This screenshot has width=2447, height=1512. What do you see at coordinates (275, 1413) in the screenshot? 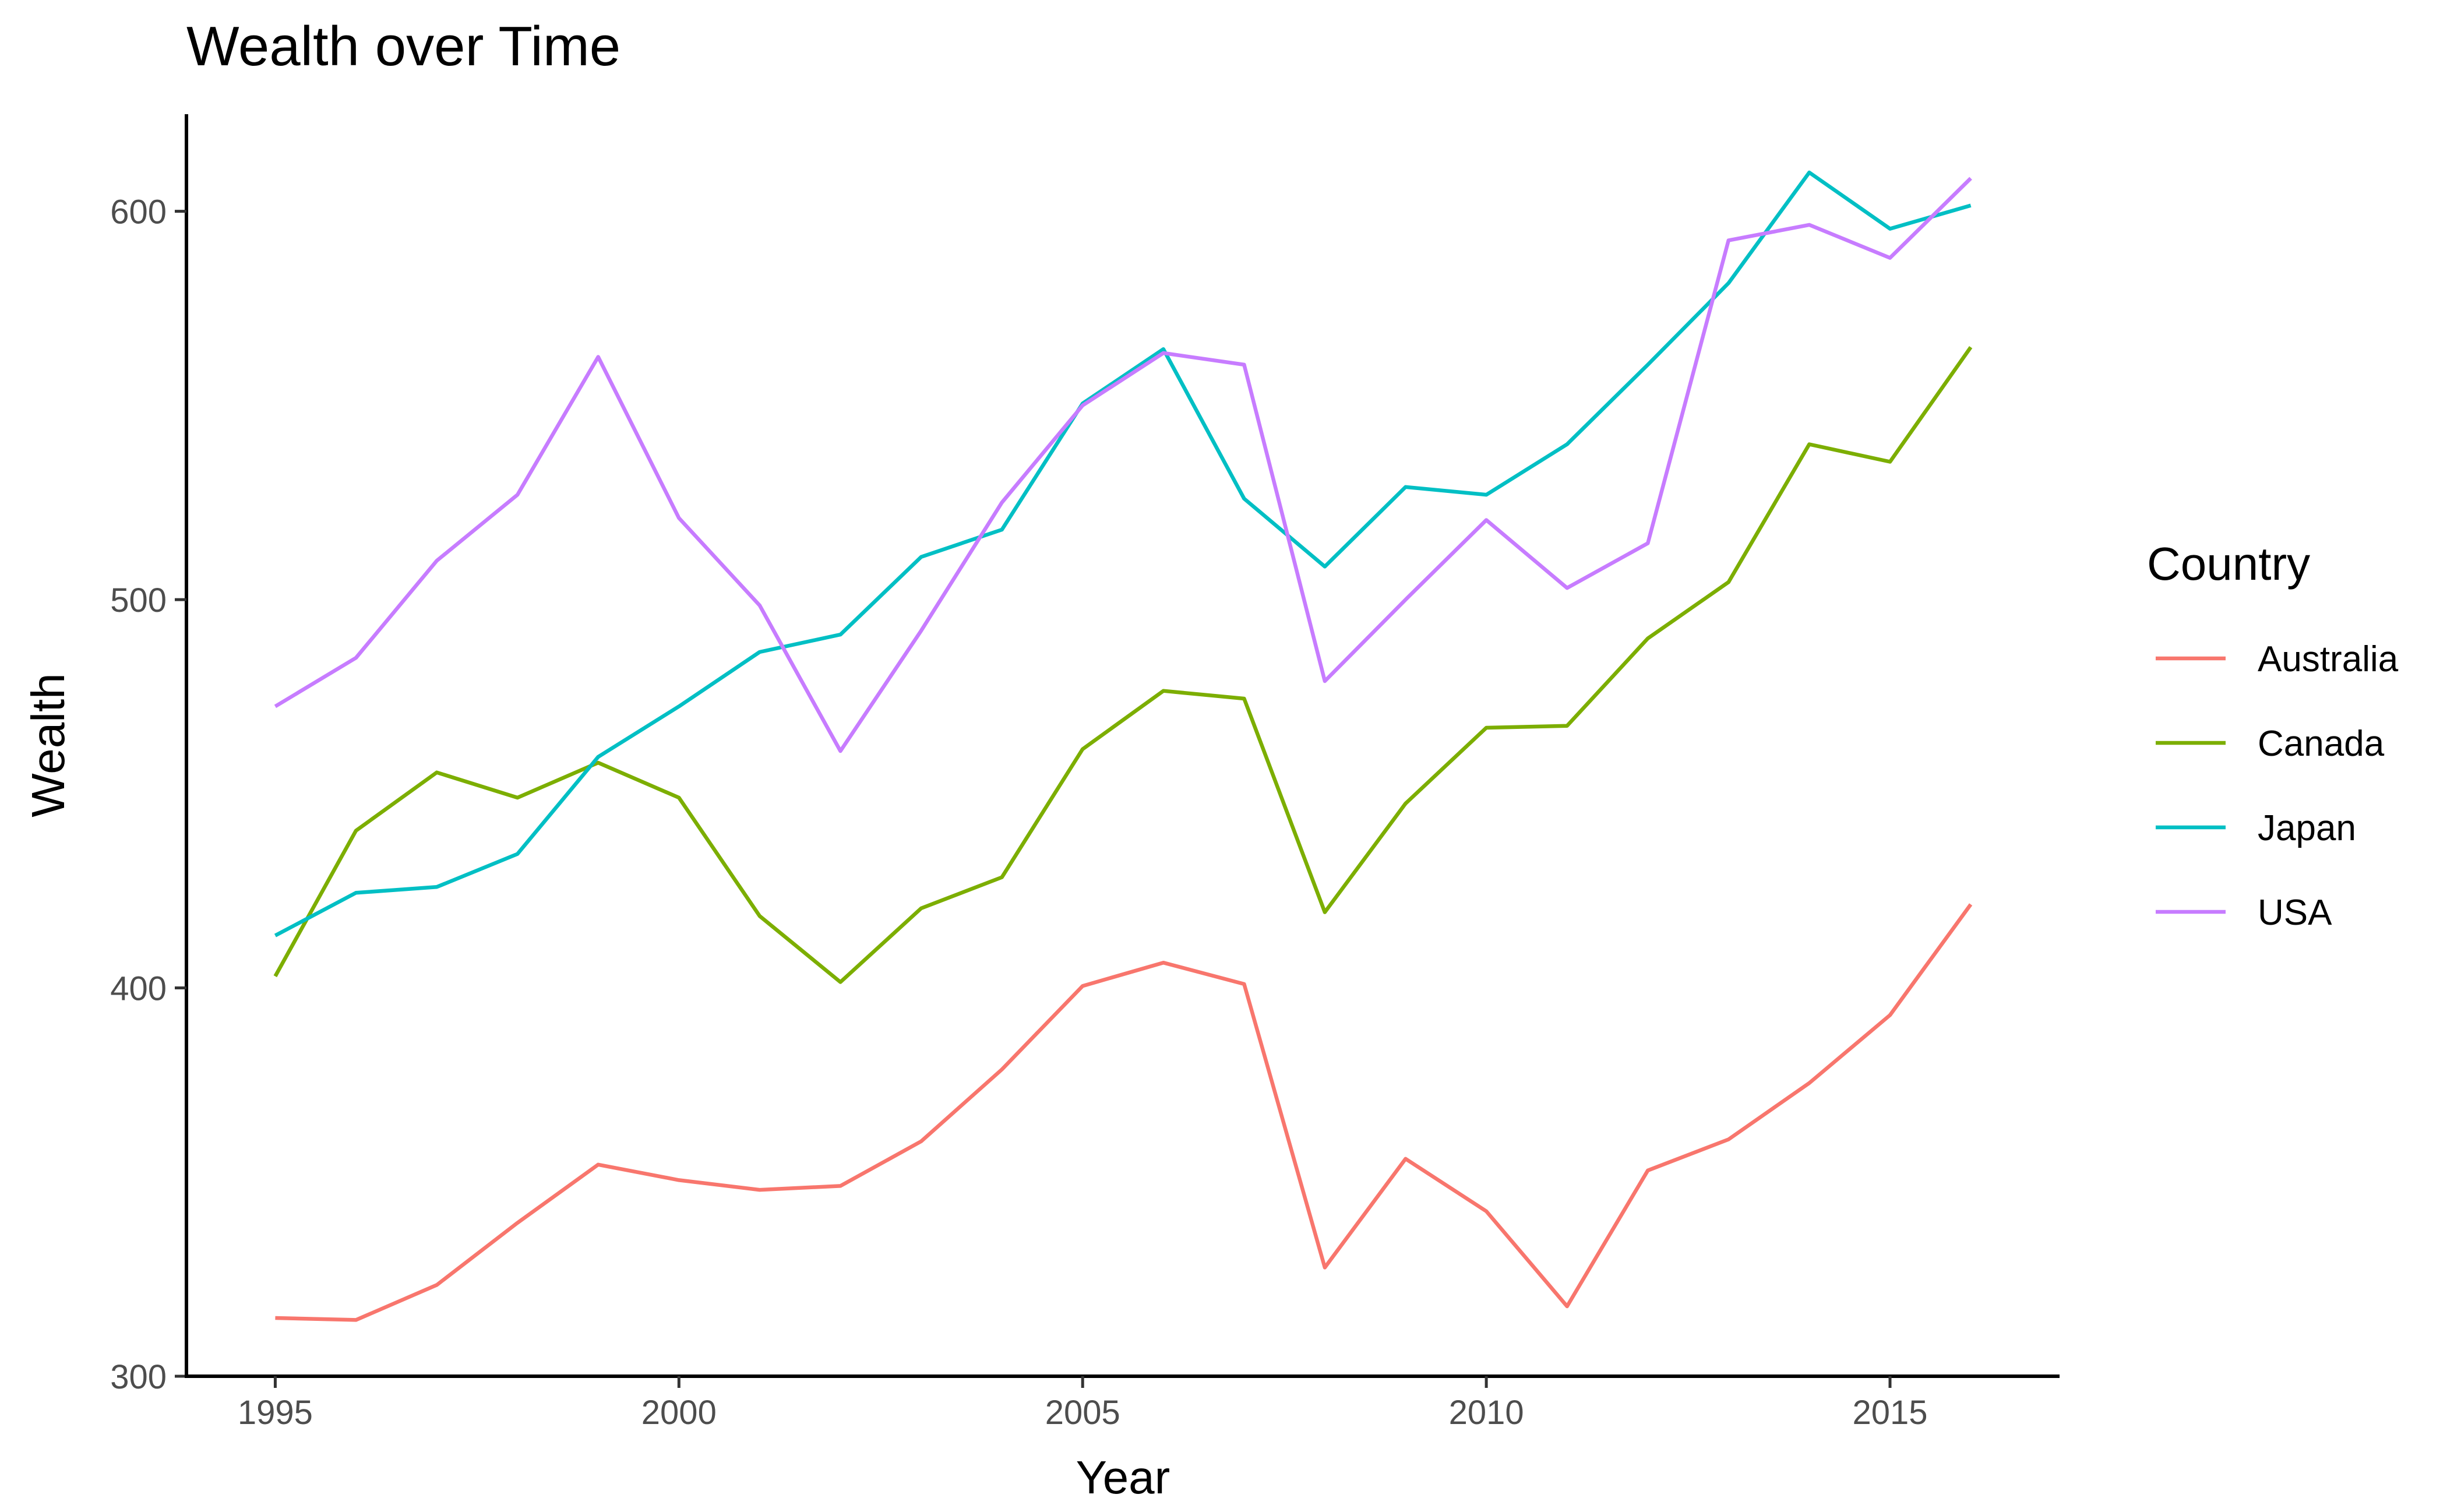
I see `x-tick-label: 1995` at bounding box center [275, 1413].